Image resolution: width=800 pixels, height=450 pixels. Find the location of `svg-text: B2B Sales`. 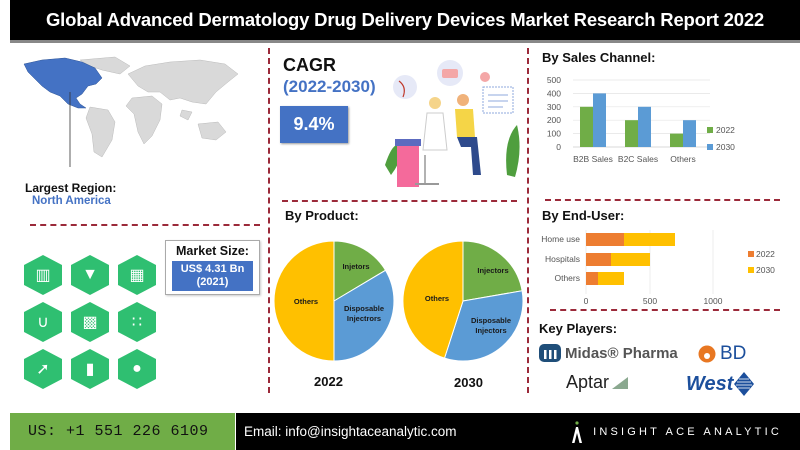

svg-text: B2B Sales is located at coordinates (593, 159).